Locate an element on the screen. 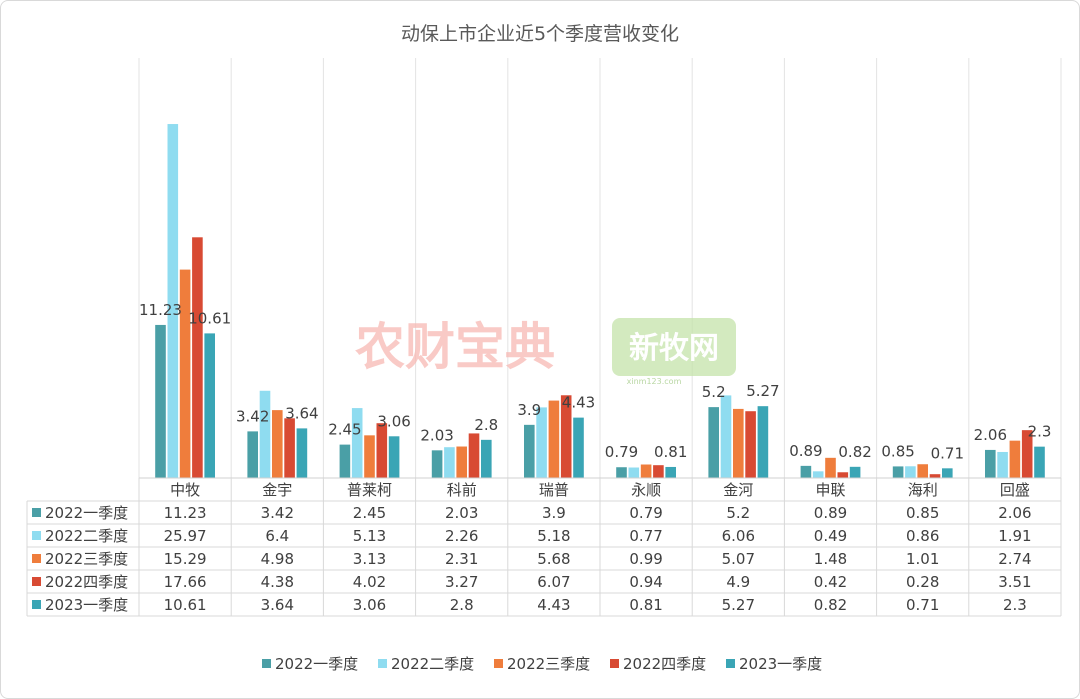 Image resolution: width=1080 pixels, height=699 pixels. table-cell: 1.48 is located at coordinates (830, 559).